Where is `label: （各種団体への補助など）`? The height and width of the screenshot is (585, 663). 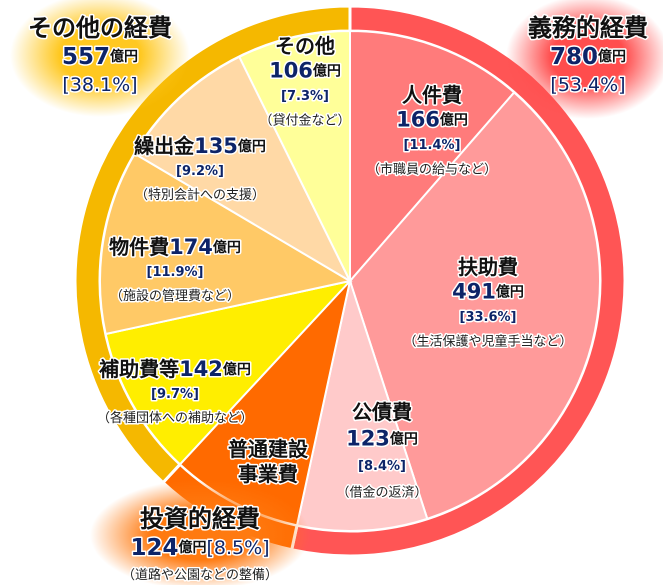 label: （各種団体への補助など） is located at coordinates (175, 418).